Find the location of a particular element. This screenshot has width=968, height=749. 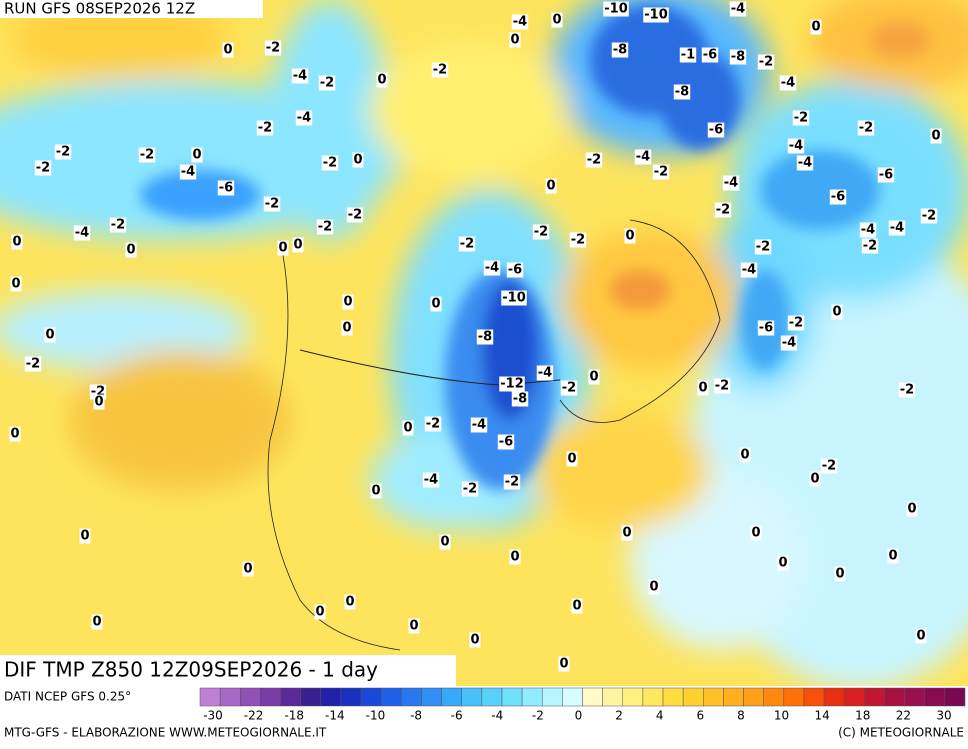

coastline is located at coordinates (640, 321).